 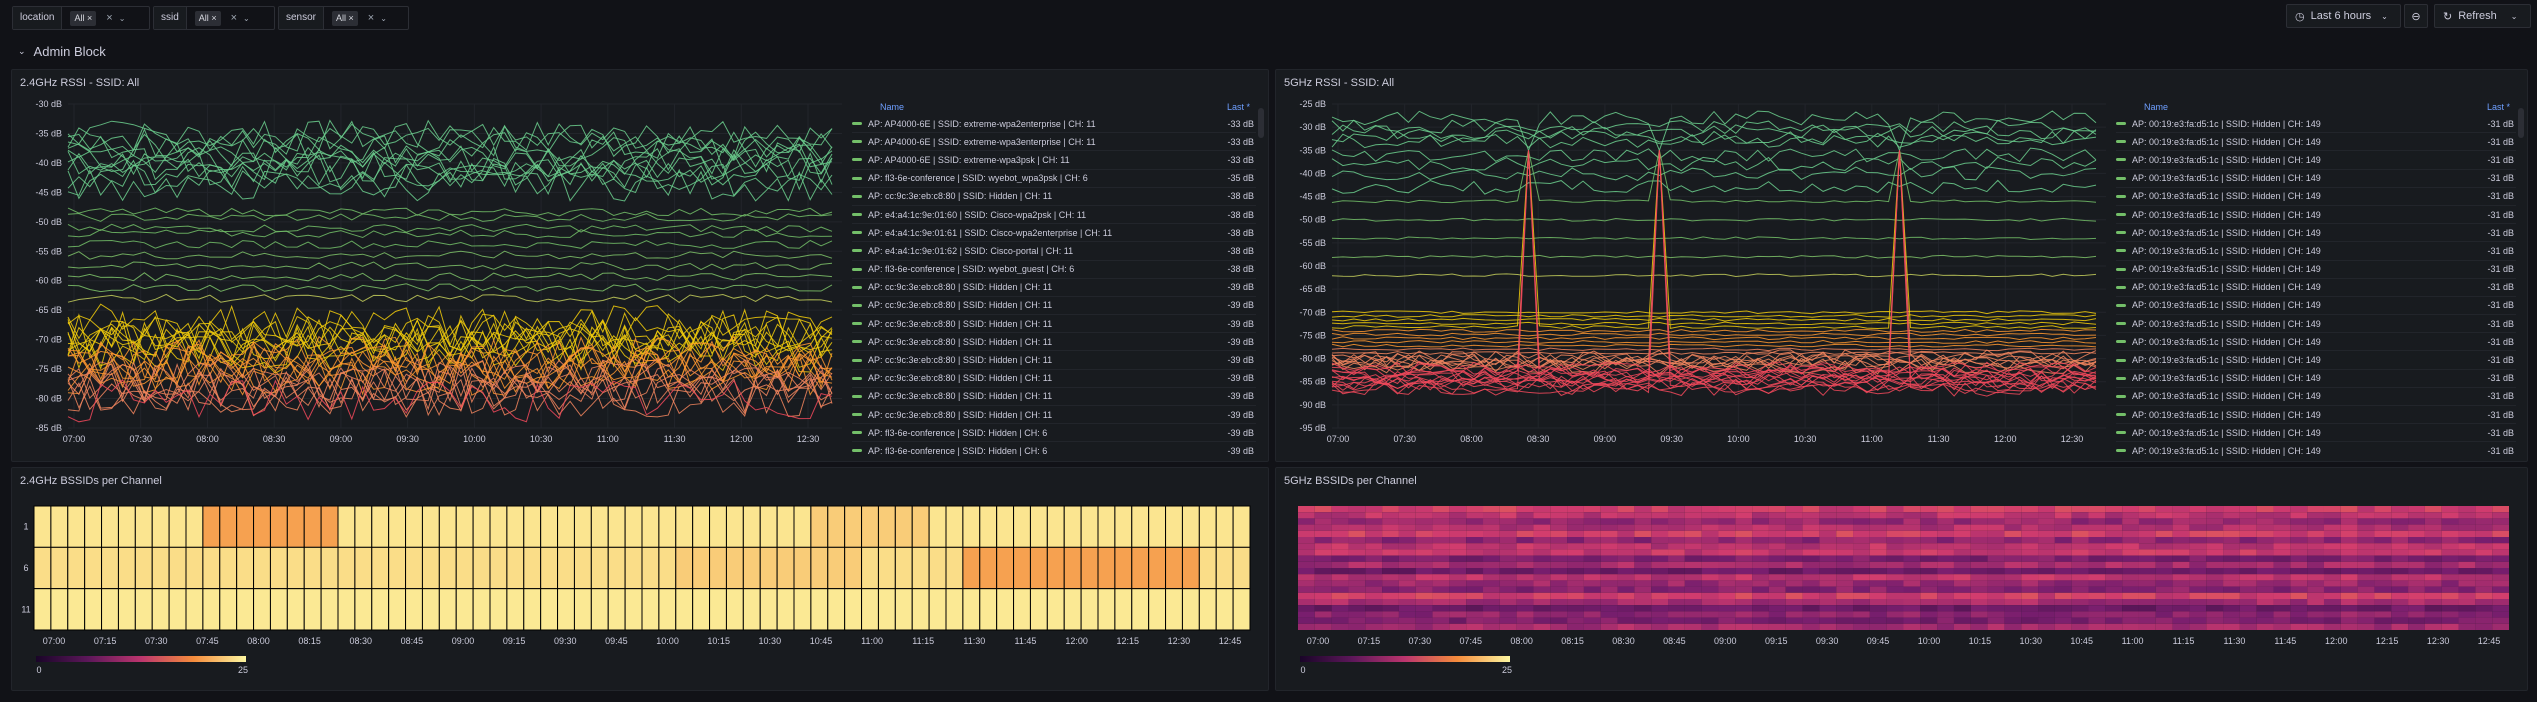 I want to click on refresh-button: ↻ Refresh ⌄, so click(x=2482, y=16).